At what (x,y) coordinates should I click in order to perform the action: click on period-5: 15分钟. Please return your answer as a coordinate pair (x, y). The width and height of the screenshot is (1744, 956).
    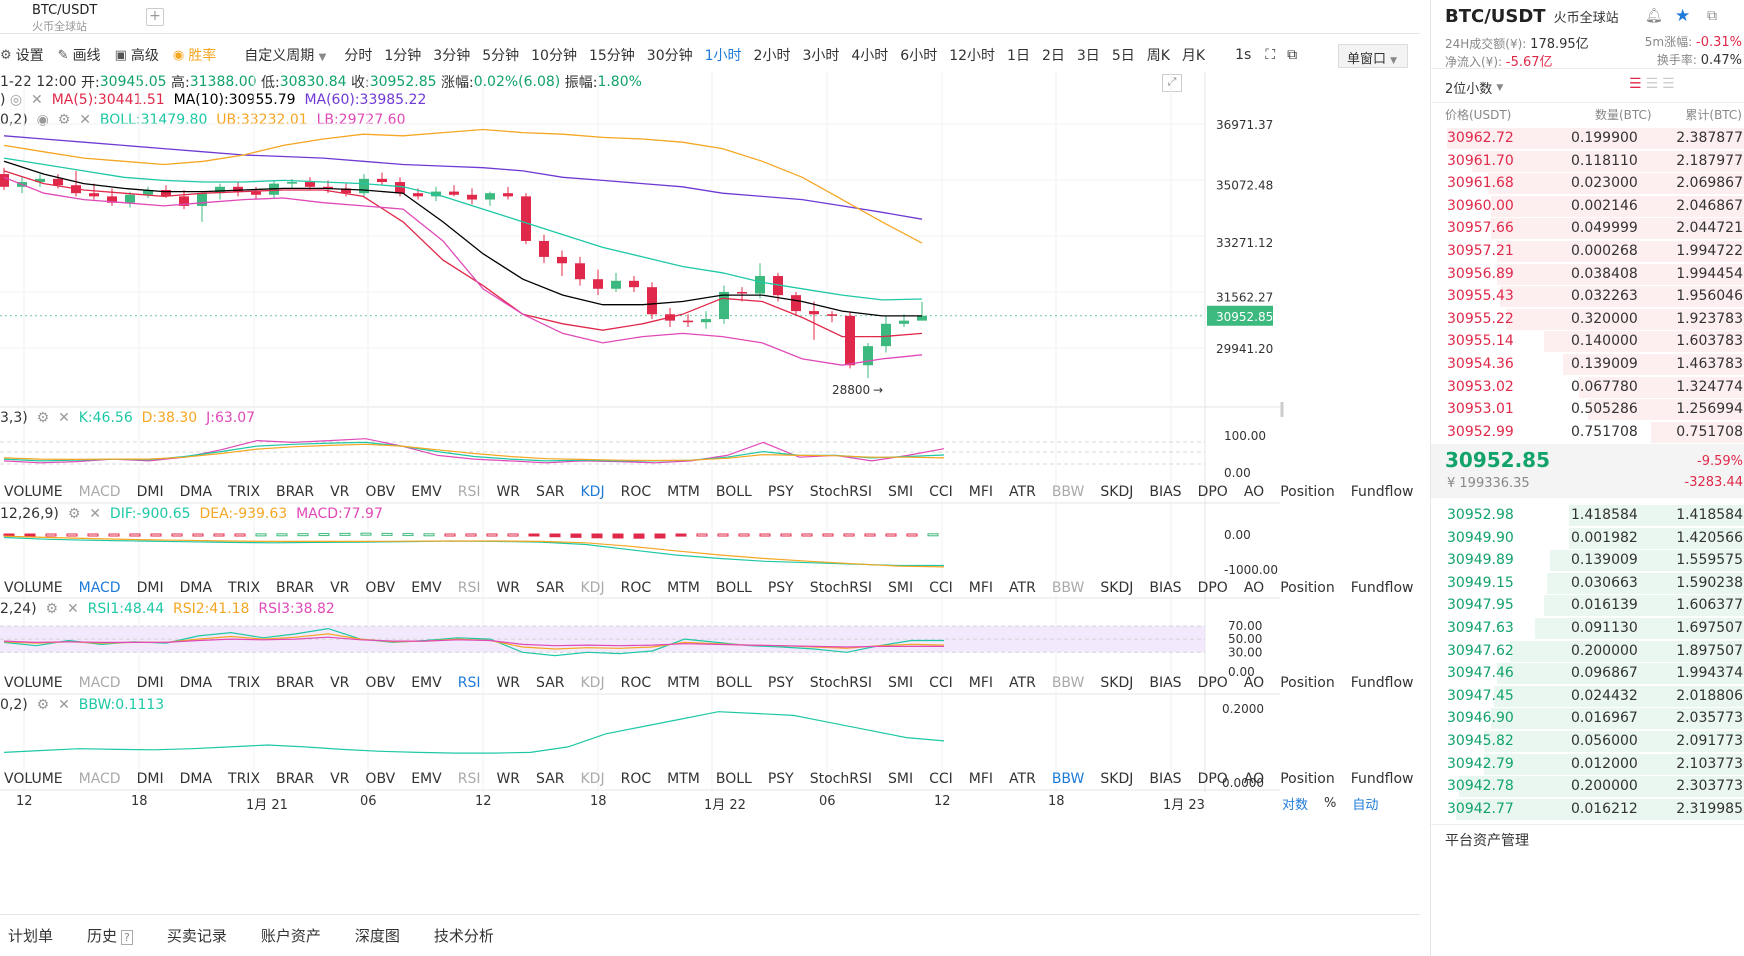
    Looking at the image, I should click on (611, 56).